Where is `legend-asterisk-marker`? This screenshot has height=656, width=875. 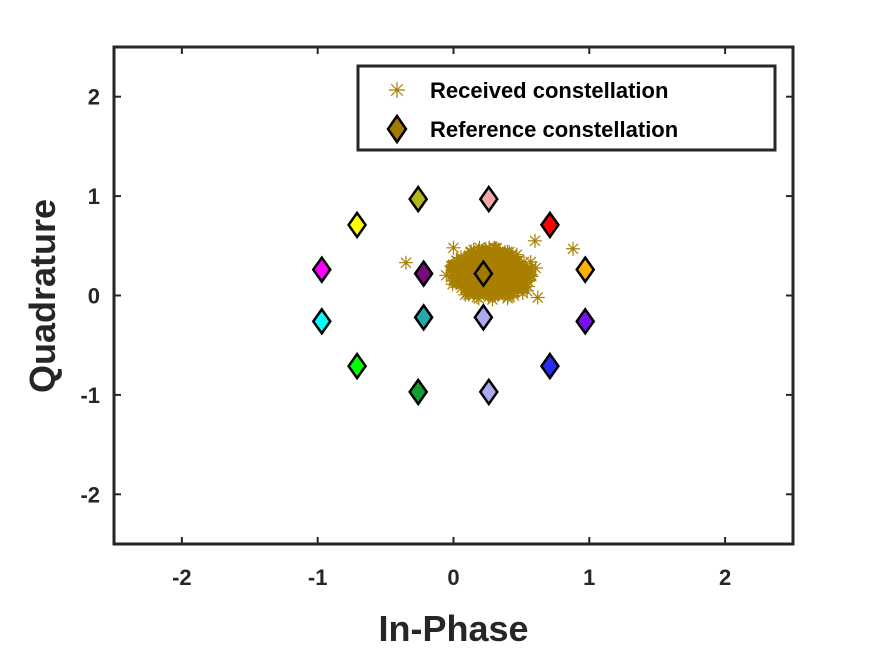
legend-asterisk-marker is located at coordinates (397, 90).